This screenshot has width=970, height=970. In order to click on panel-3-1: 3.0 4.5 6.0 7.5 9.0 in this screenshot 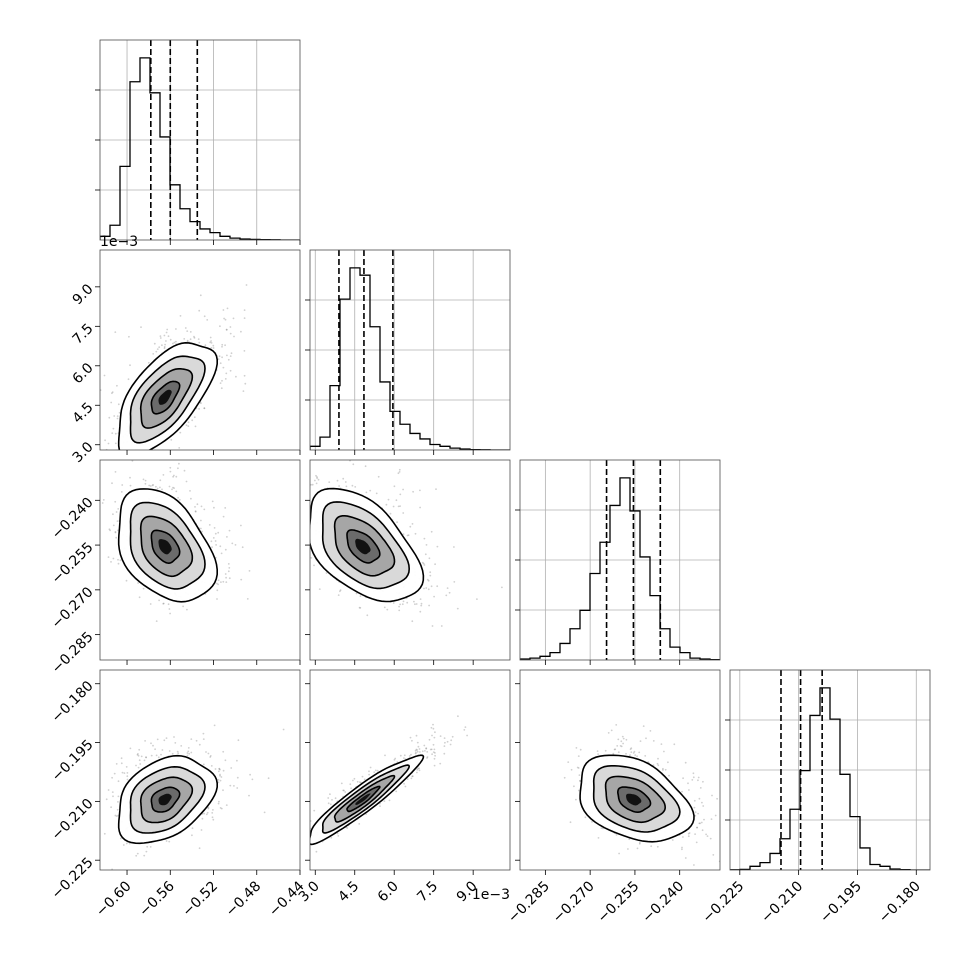, I will do `click(403, 787)`.